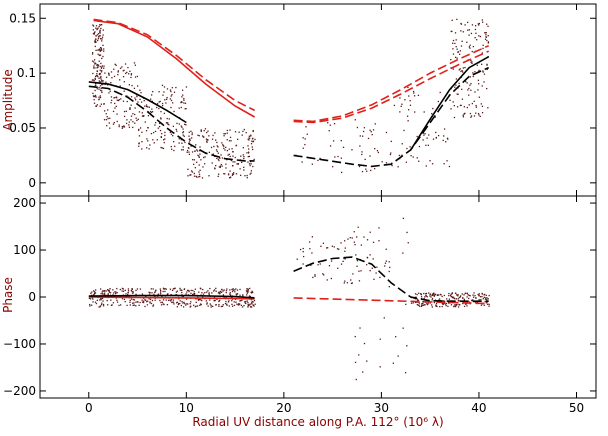 The image size is (608, 436). What do you see at coordinates (381, 408) in the screenshot?
I see `x-tick-label: 30` at bounding box center [381, 408].